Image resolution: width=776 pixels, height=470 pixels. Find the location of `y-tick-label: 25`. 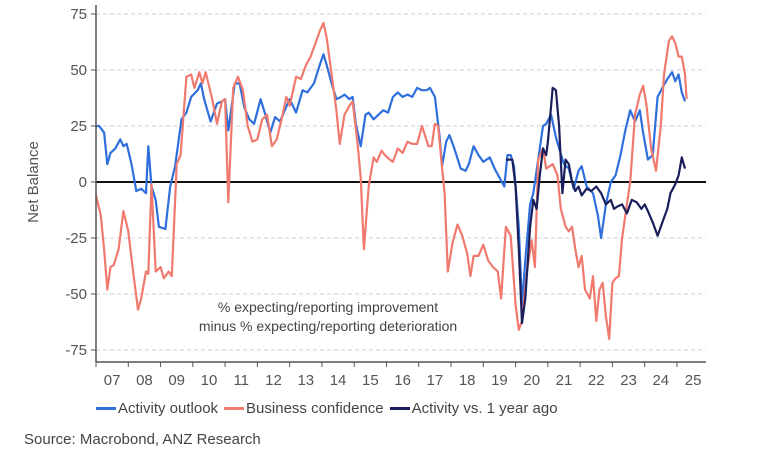

y-tick-label: 25 is located at coordinates (78, 126).